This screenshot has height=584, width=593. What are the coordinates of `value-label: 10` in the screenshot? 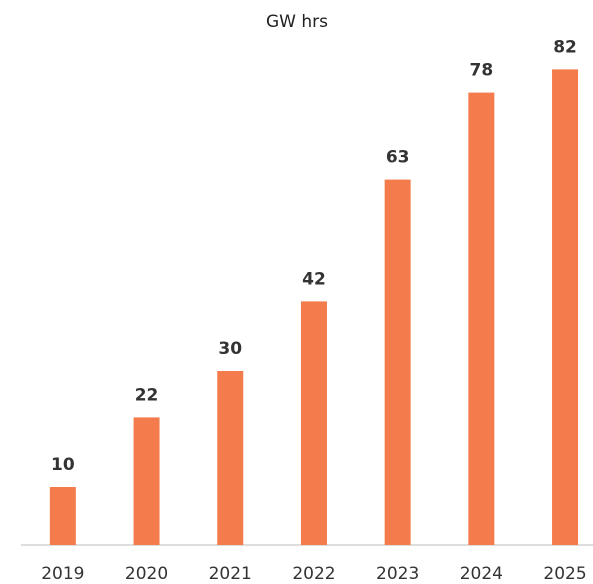 It's located at (63, 465).